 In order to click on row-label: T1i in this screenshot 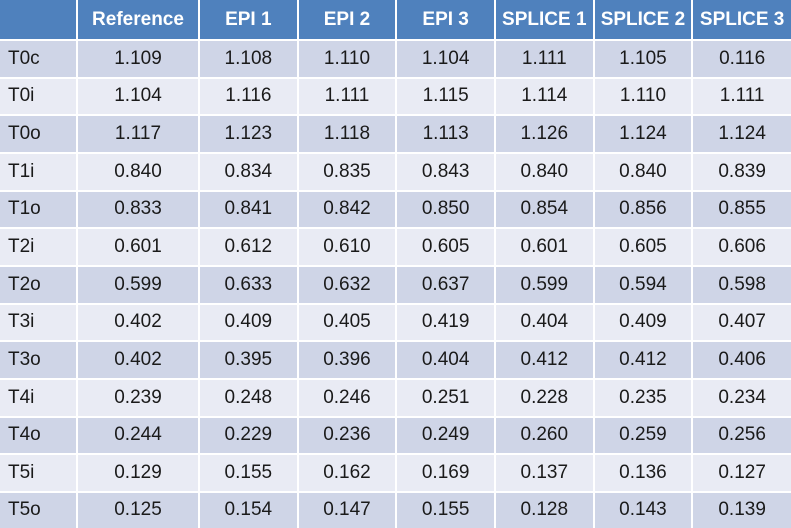, I will do `click(39, 172)`.